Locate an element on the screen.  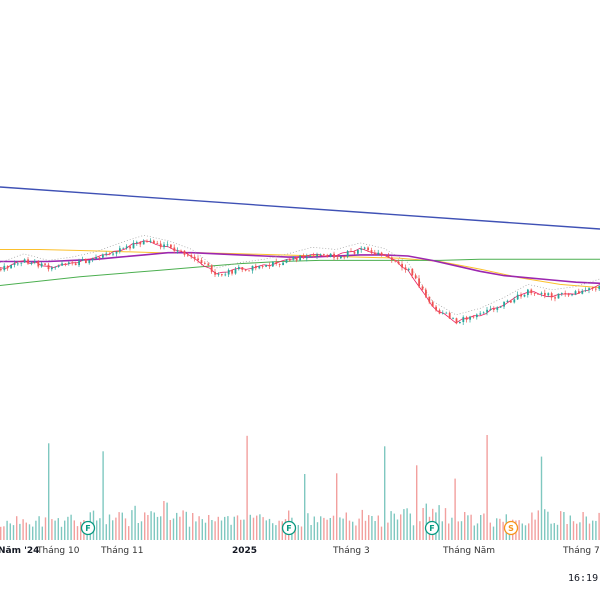
time-axis-label: Tháng Năm is located at coordinates (468, 551).